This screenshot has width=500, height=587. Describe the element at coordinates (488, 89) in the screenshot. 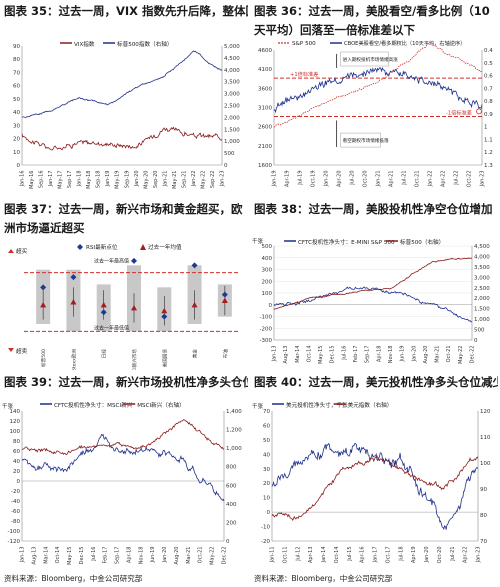

I see `y-tick-label-right: 0.7` at that location.